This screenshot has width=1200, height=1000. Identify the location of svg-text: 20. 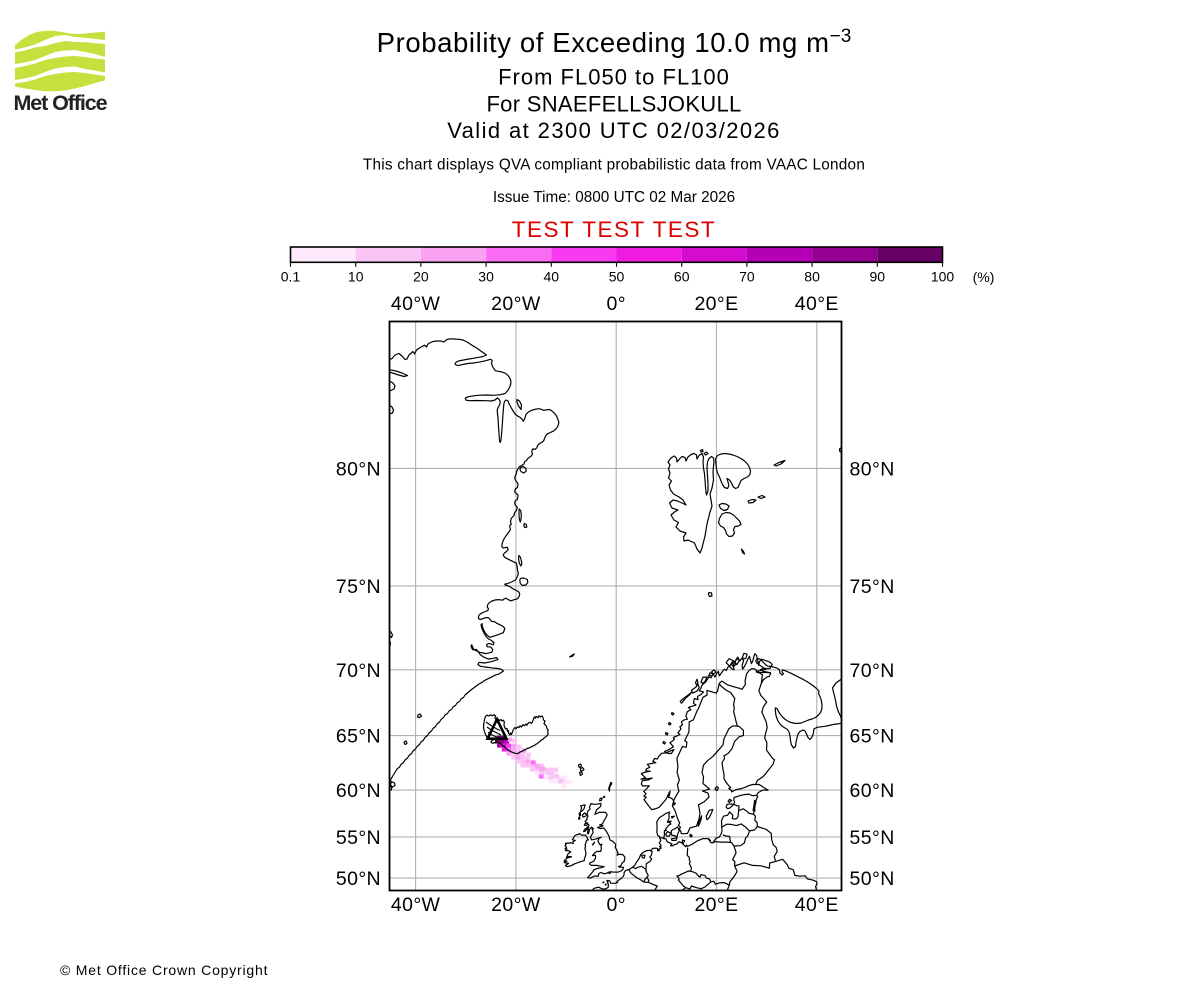
(421, 277).